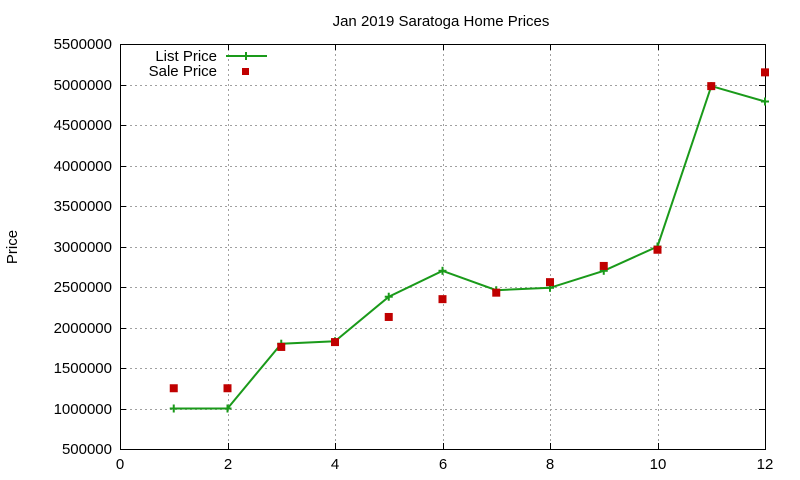  Describe the element at coordinates (246, 56) in the screenshot. I see `legend-marker-list-price` at that location.